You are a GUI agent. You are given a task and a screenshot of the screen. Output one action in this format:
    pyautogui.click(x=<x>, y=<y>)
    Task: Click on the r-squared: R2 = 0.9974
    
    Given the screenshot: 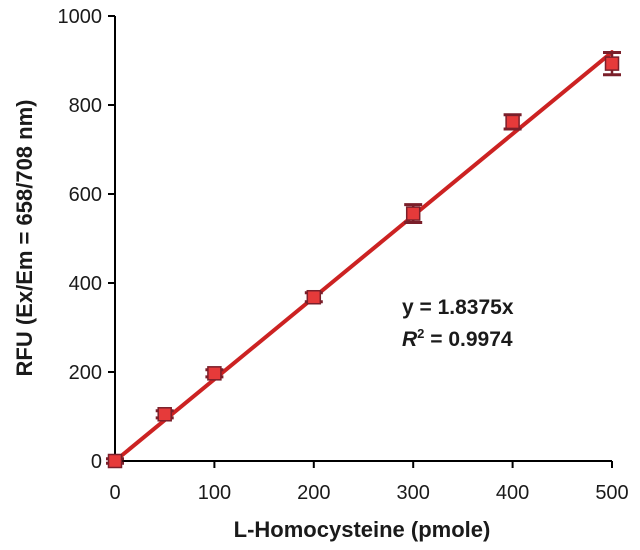 What is the action you would take?
    pyautogui.click(x=457, y=338)
    